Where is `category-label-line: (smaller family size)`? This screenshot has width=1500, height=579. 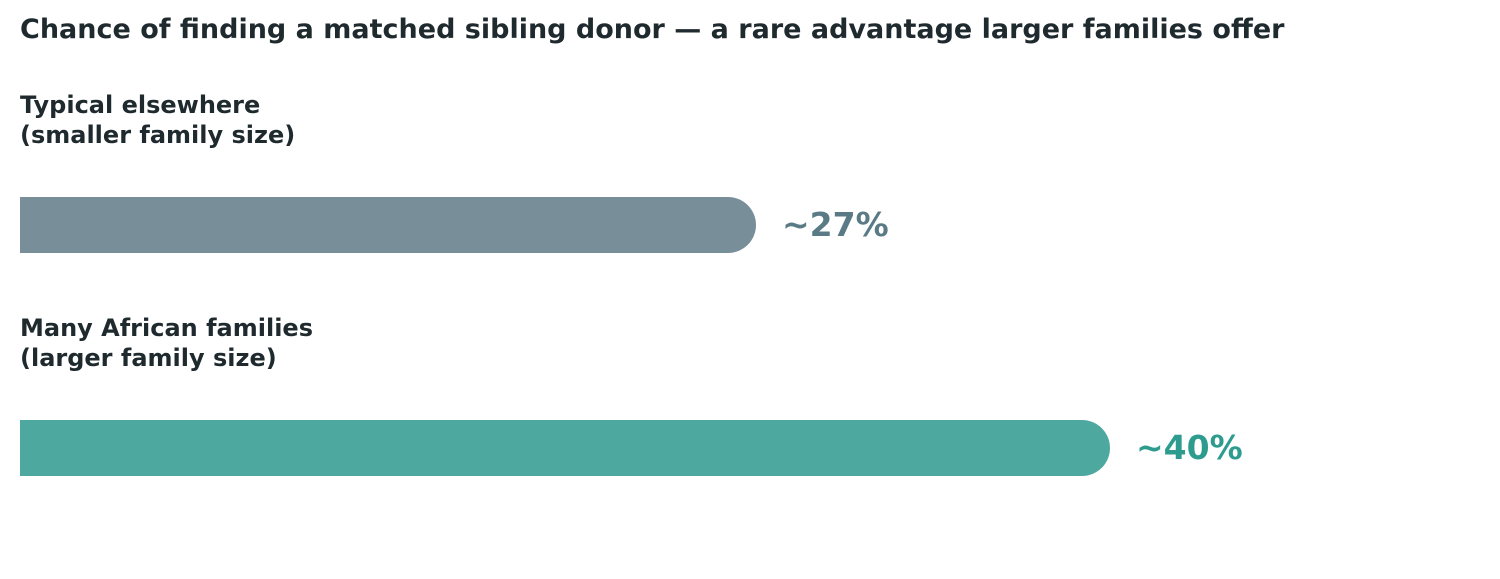
category-label-line: (smaller family size) is located at coordinates (158, 135).